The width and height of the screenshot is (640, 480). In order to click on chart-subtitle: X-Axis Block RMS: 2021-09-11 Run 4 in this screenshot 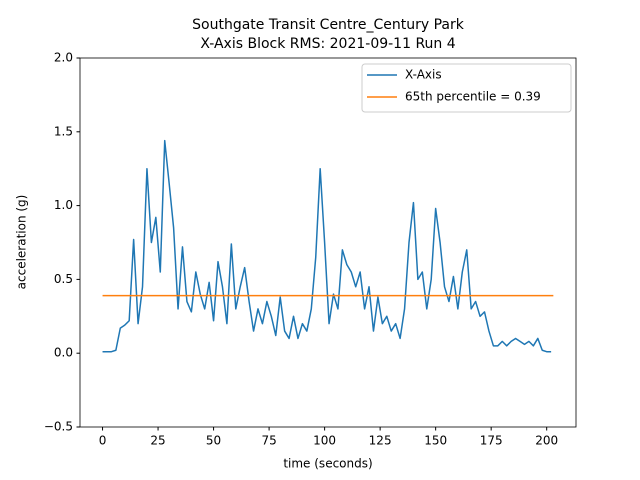, I will do `click(327, 44)`.